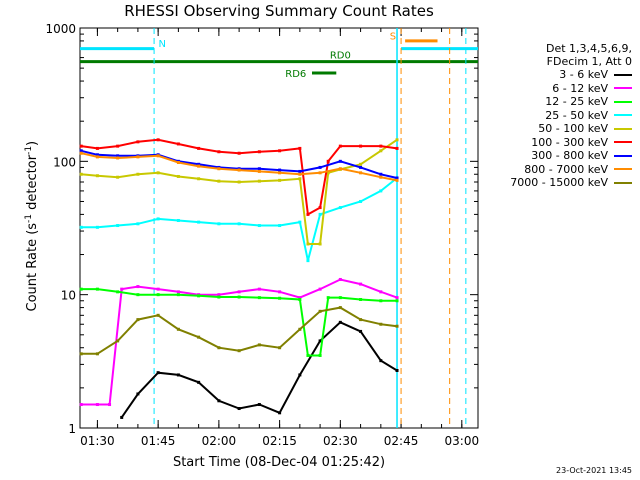 This screenshot has height=480, width=640. I want to click on x-tick-label: 01:30, so click(97, 441).